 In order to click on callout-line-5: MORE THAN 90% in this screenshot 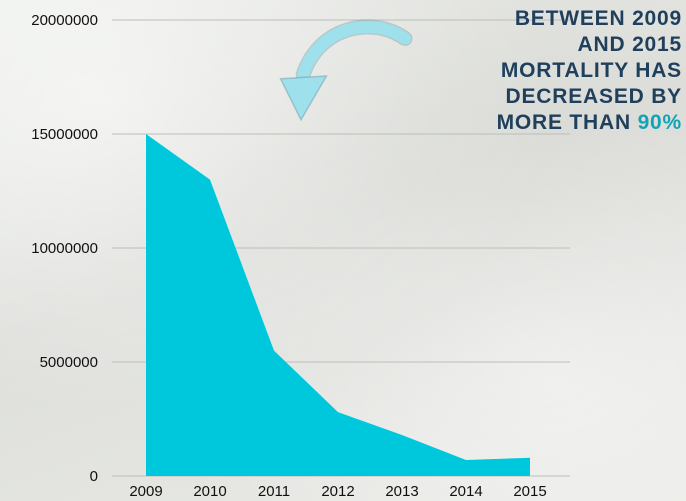, I will do `click(552, 123)`.